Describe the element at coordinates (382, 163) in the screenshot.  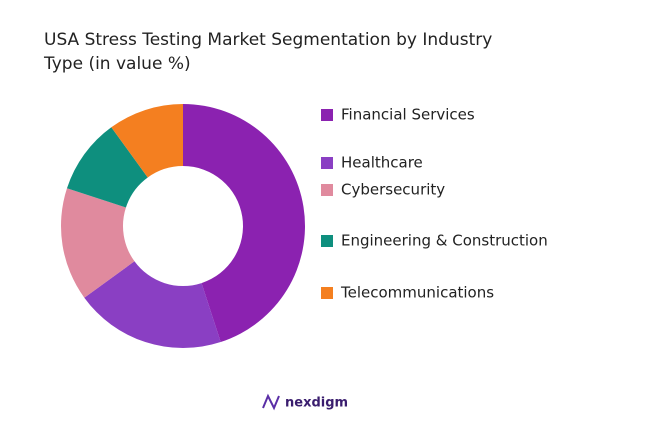
I see `legend-label: Healthcare` at that location.